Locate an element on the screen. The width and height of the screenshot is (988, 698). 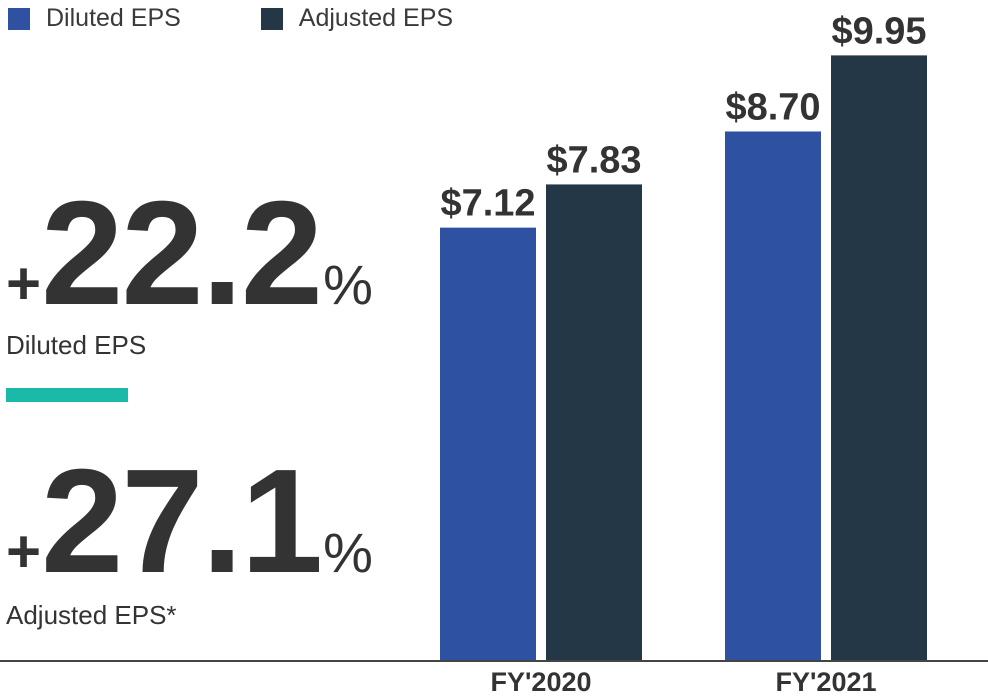
bar-diluted-eps-fy-2020 is located at coordinates (488, 444).